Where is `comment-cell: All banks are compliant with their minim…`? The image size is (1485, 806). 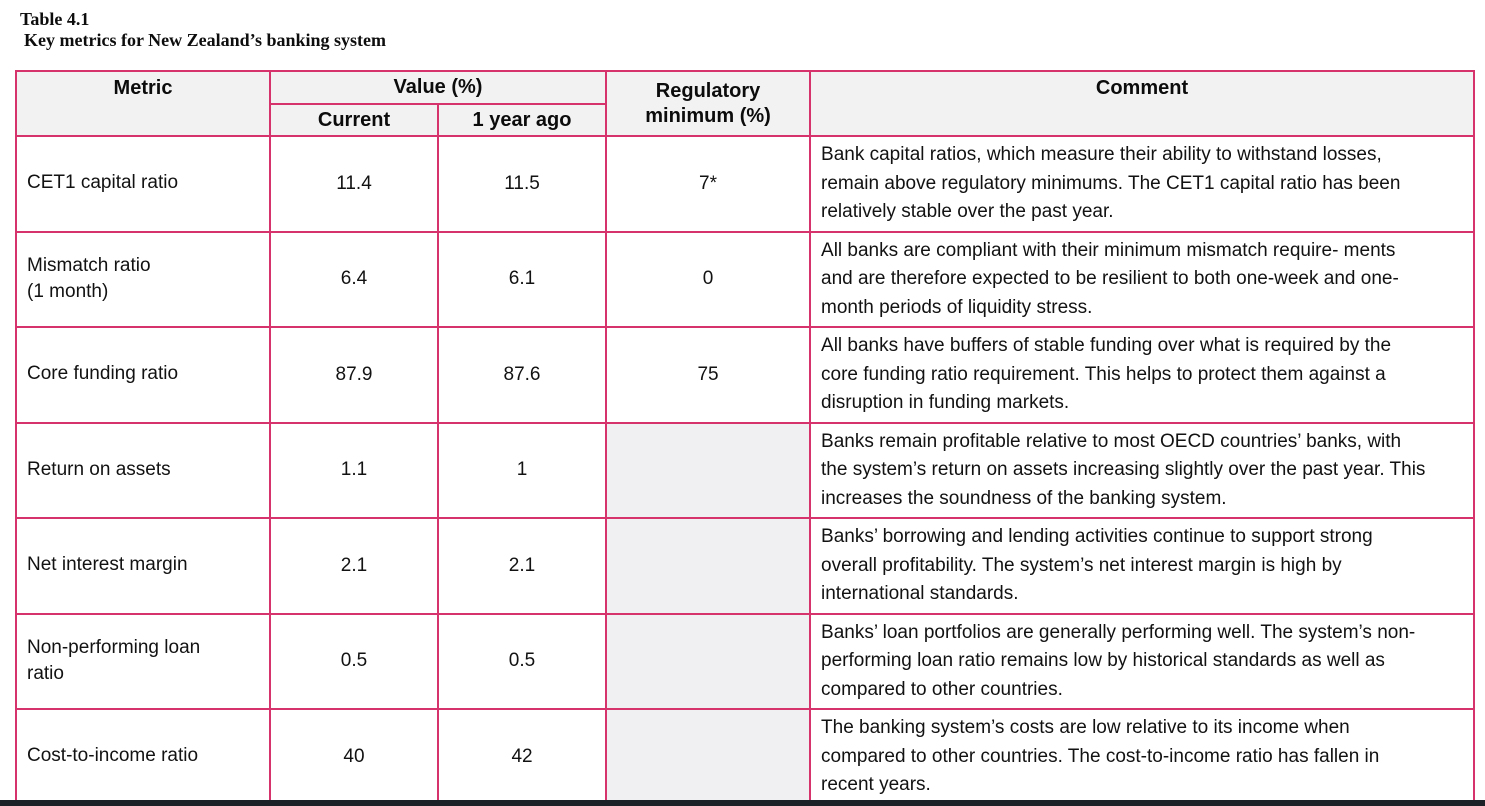 comment-cell: All banks are compliant with their minim… is located at coordinates (1142, 279).